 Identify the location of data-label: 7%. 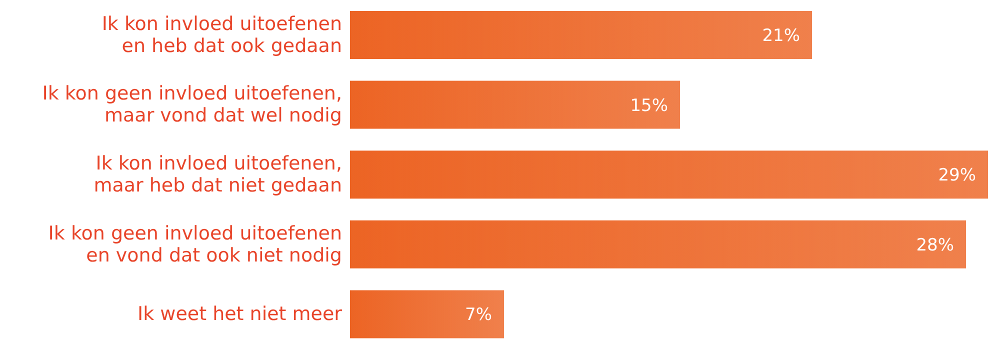
(478, 315).